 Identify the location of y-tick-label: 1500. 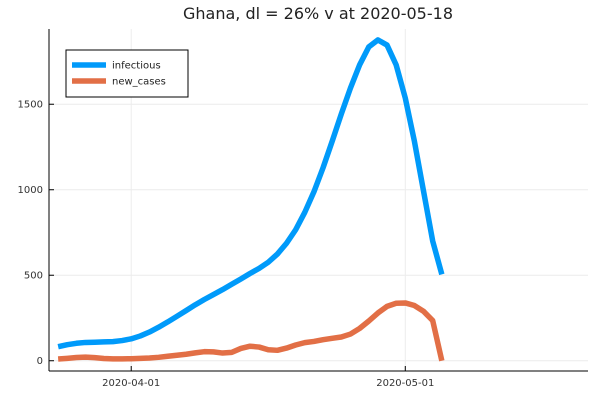
(30, 105).